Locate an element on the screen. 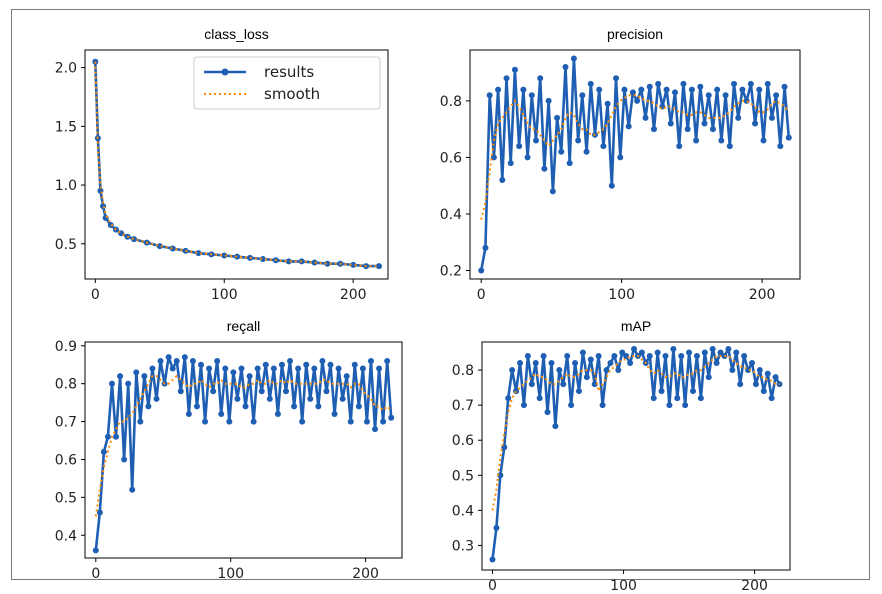 Image resolution: width=882 pixels, height=594 pixels. y-tick-label: 1.5 is located at coordinates (66, 127).